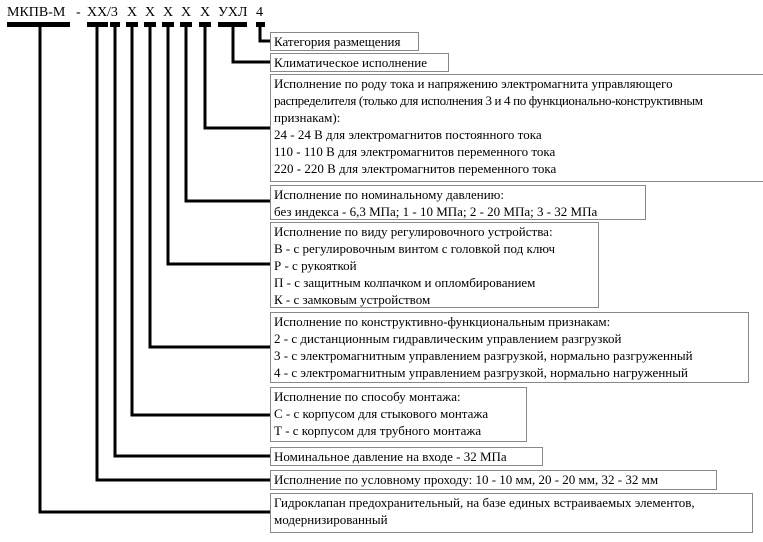  I want to click on box-line: Т - с корпусом для трубного монтажа, so click(378, 430).